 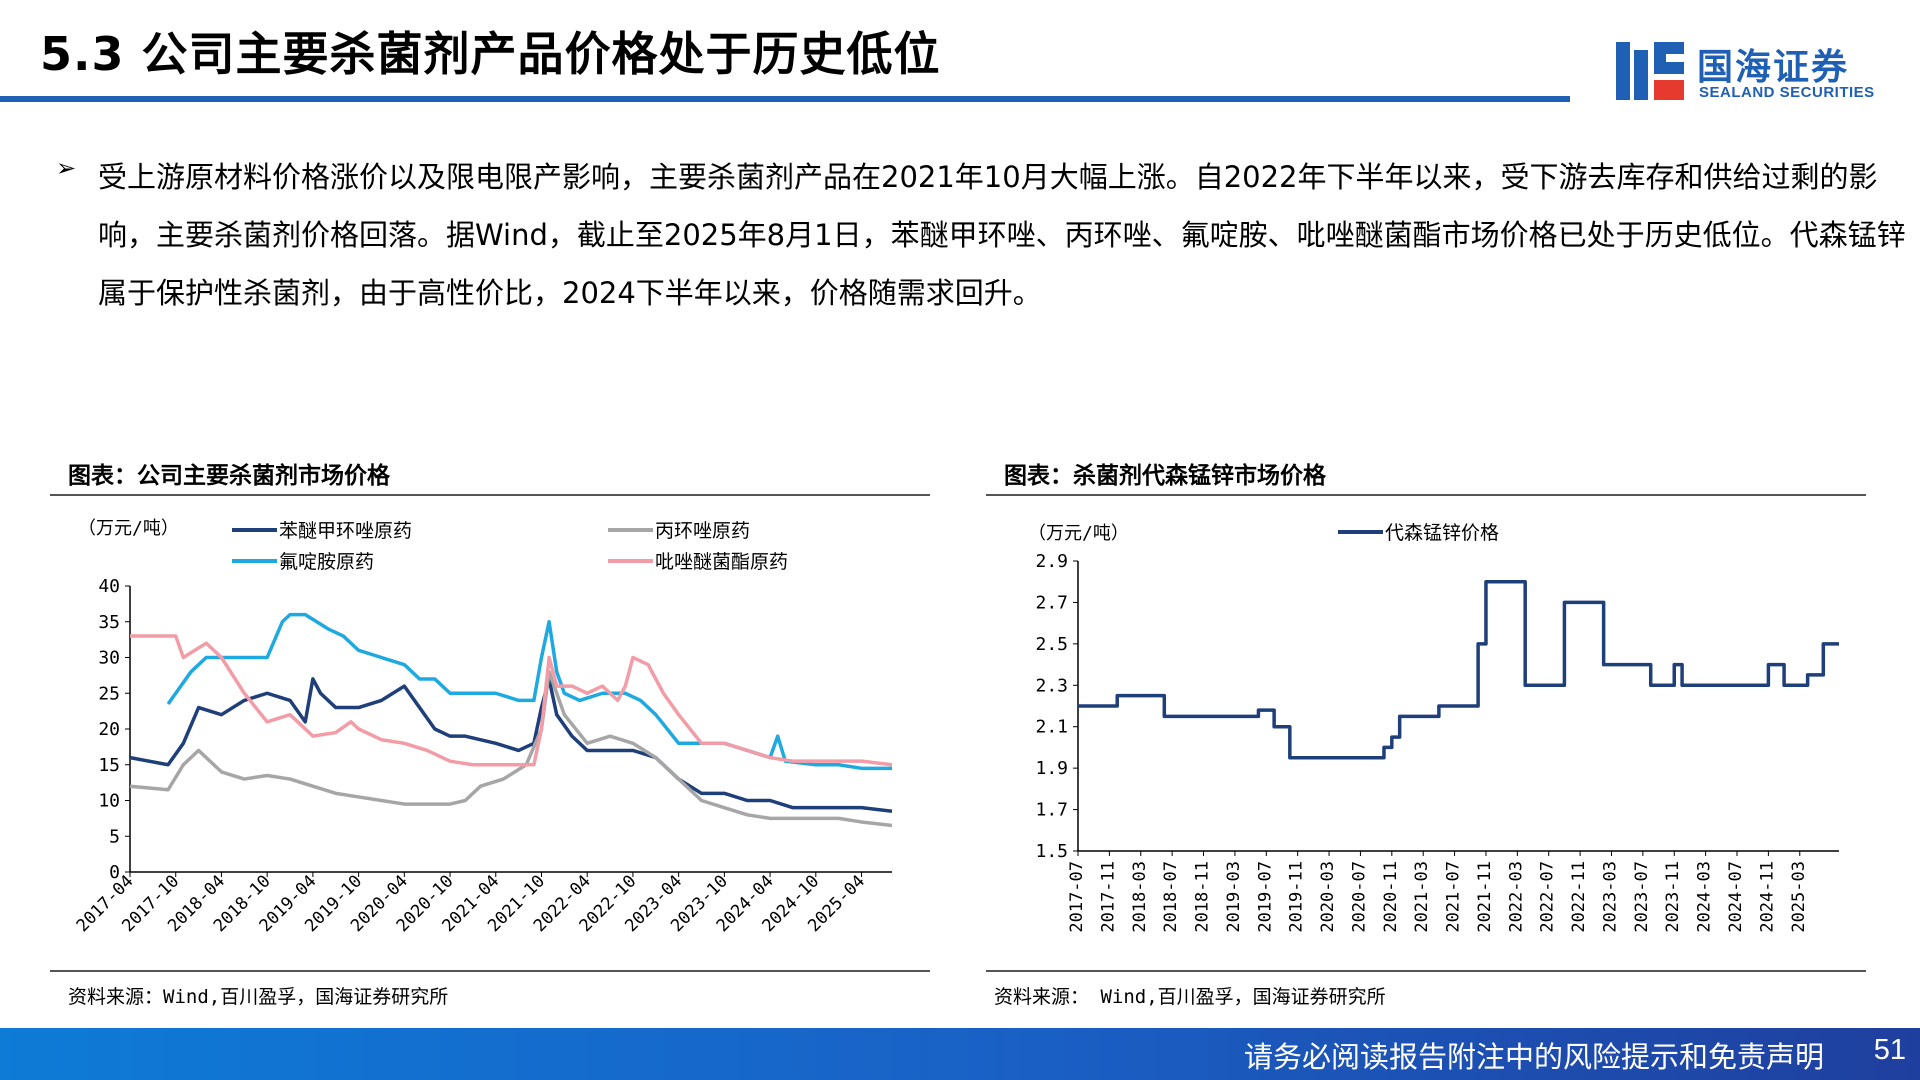 What do you see at coordinates (109, 658) in the screenshot?
I see `left-chart-y-tick-label: 30` at bounding box center [109, 658].